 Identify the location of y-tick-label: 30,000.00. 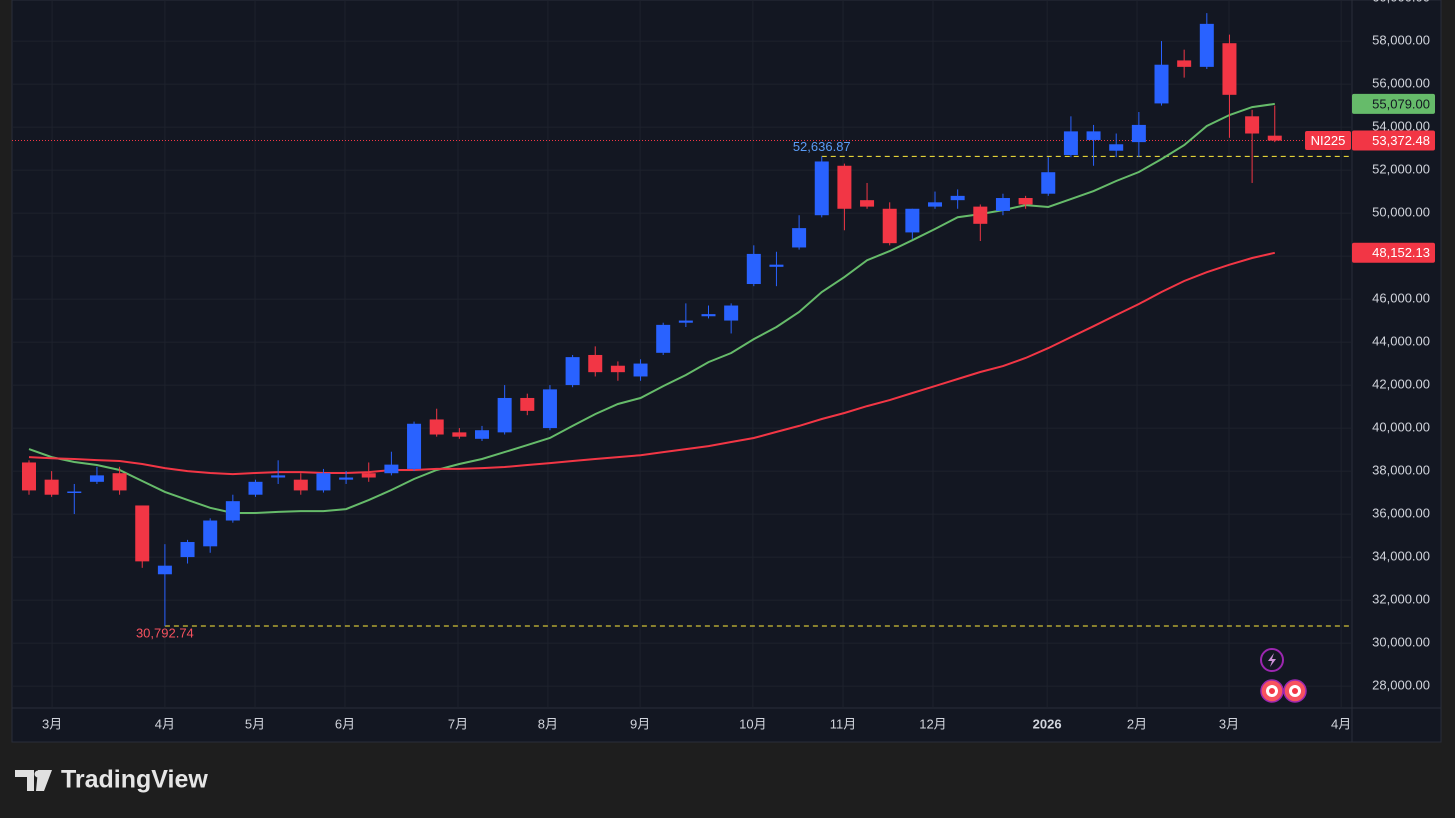
(1401, 642).